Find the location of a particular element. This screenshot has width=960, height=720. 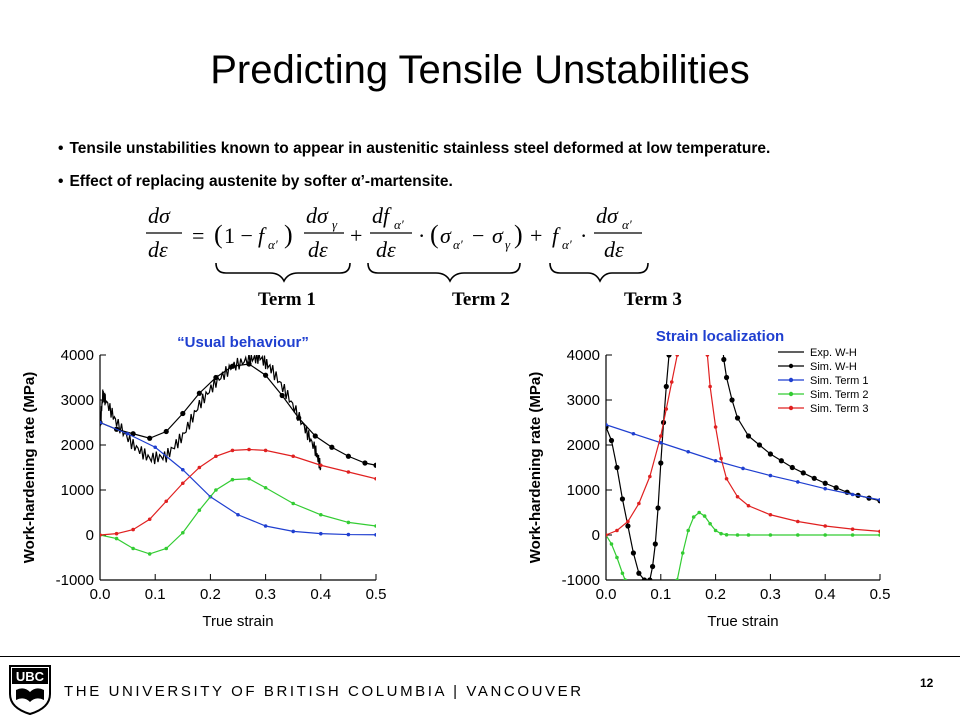

legend-entry: Sim. Term 2 is located at coordinates (839, 395).